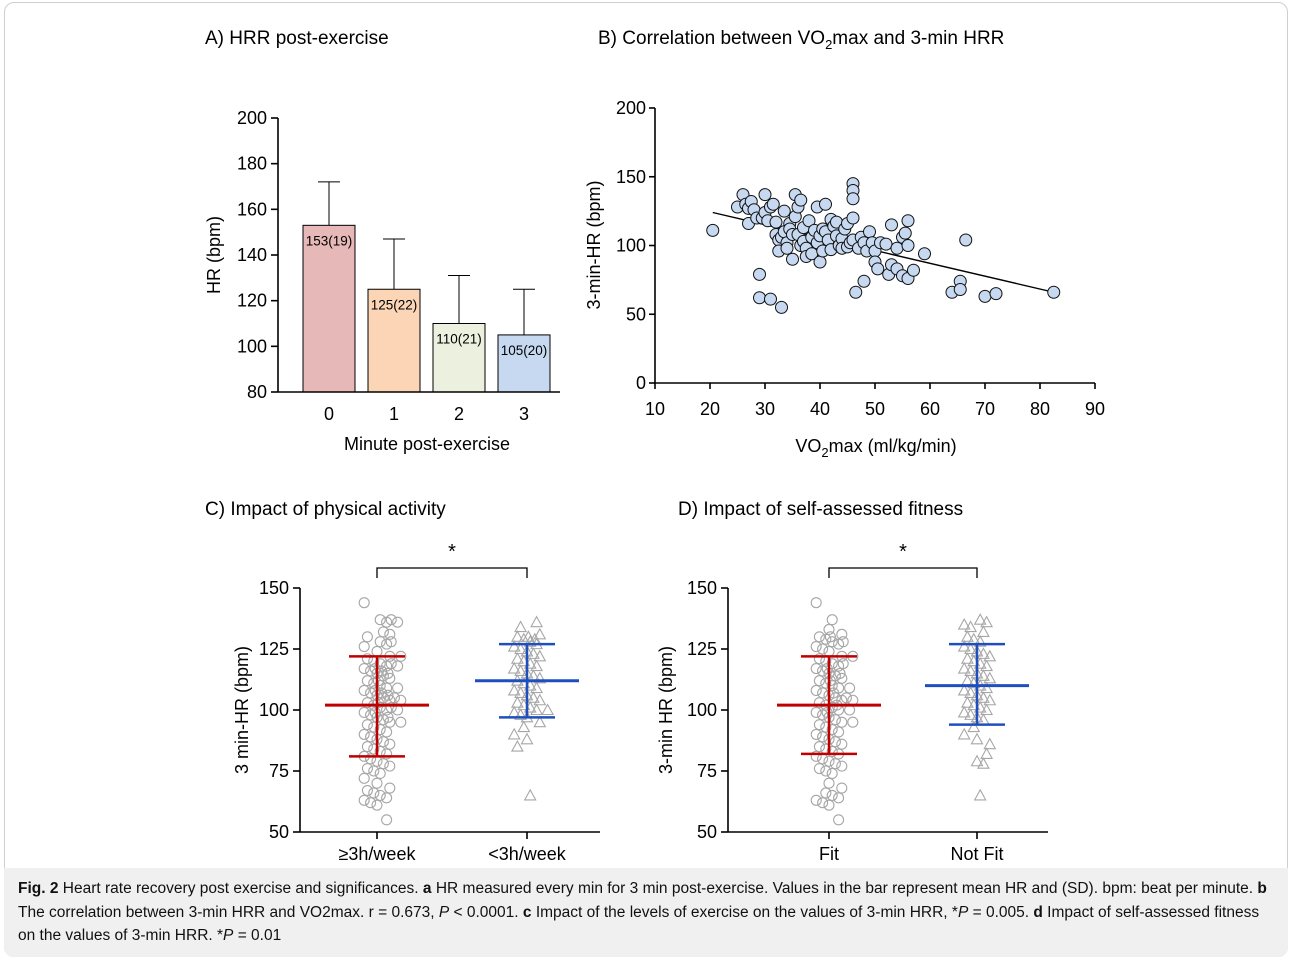 The width and height of the screenshot is (1292, 961). Describe the element at coordinates (329, 414) in the screenshot. I see `x-tick-label: 0` at that location.